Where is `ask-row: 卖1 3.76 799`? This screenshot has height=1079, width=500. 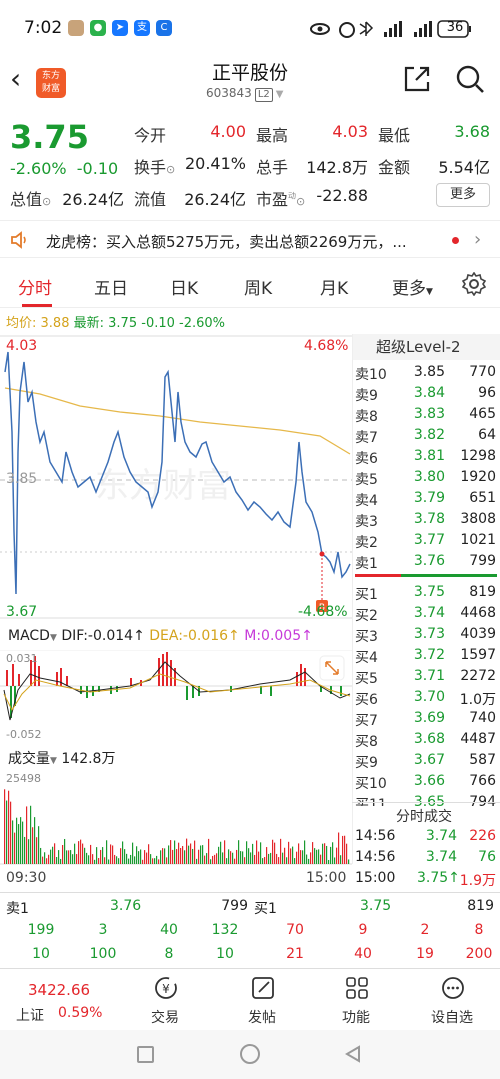
ask-row: 卖1 3.76 799 is located at coordinates (426, 563).